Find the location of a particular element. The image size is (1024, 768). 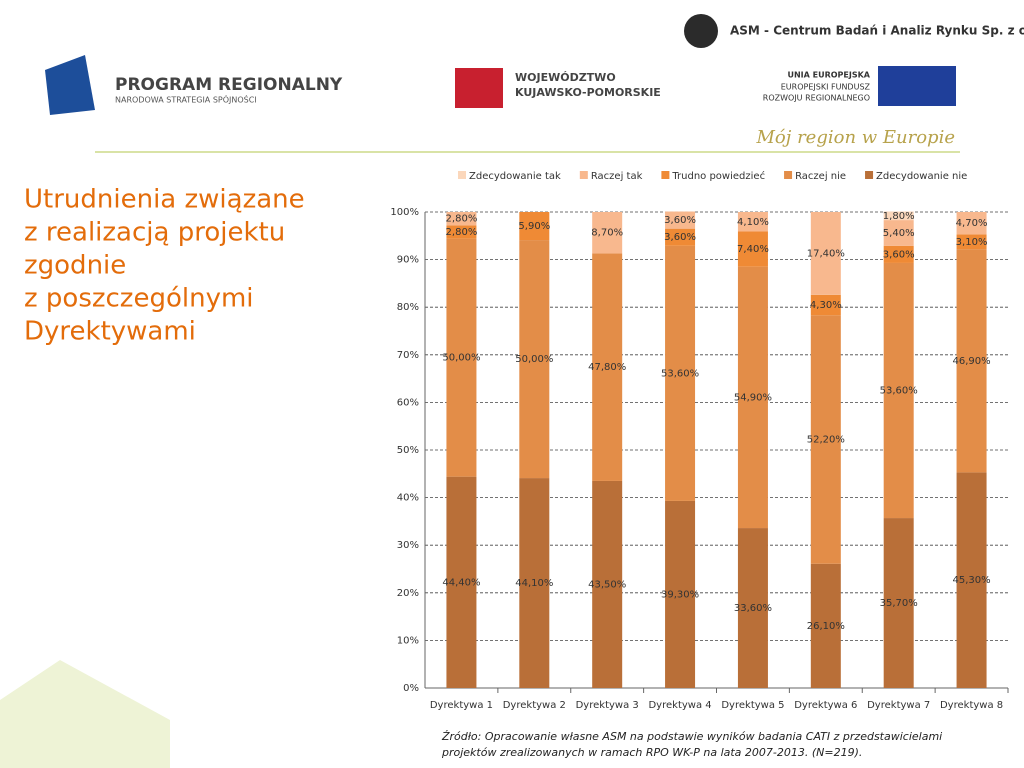

data-label: 26,10% is located at coordinates (826, 626).